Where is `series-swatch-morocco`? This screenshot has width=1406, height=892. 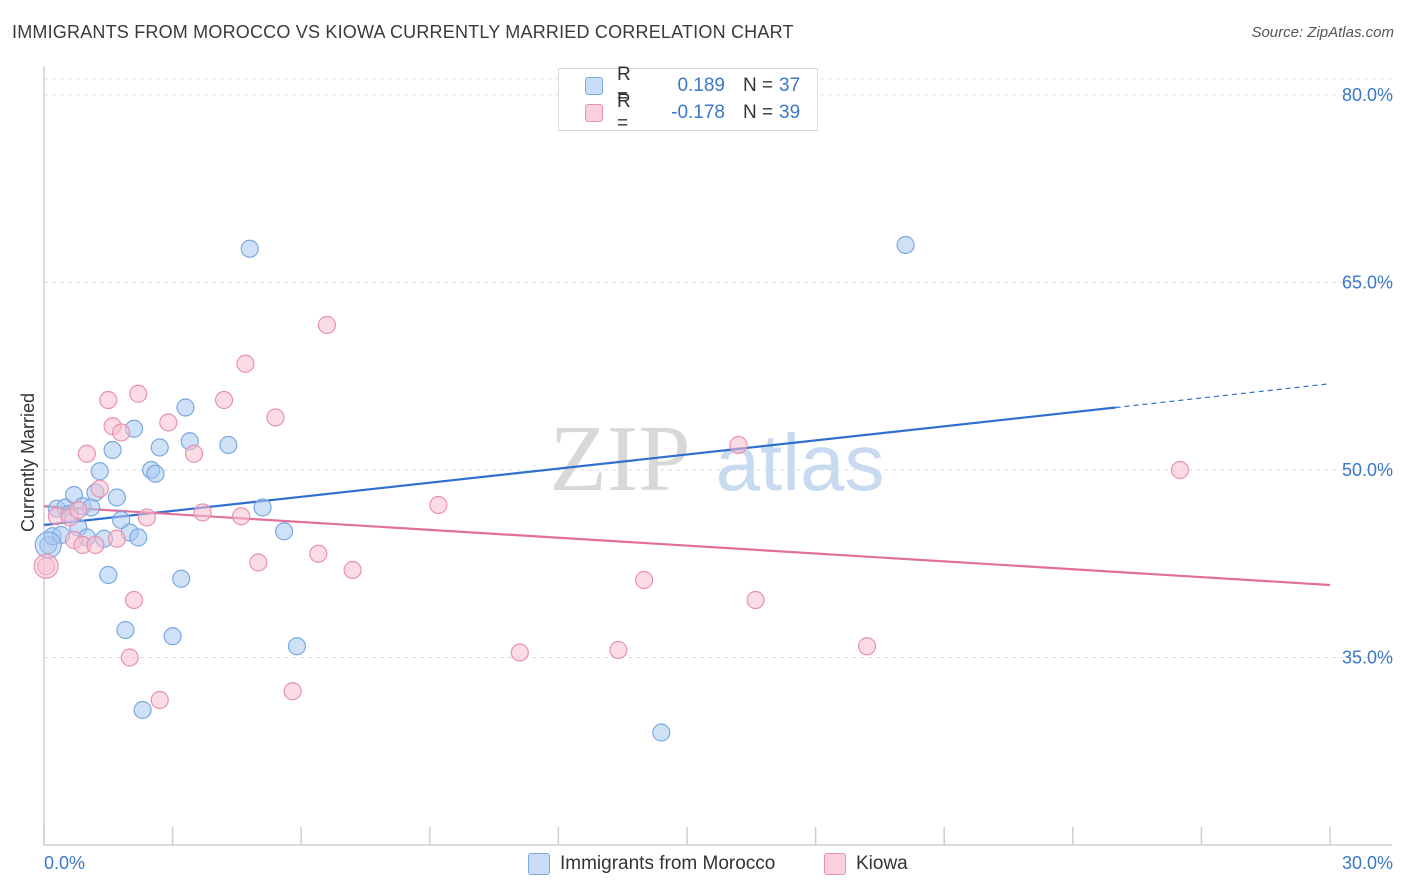
series-swatch-morocco is located at coordinates (539, 864).